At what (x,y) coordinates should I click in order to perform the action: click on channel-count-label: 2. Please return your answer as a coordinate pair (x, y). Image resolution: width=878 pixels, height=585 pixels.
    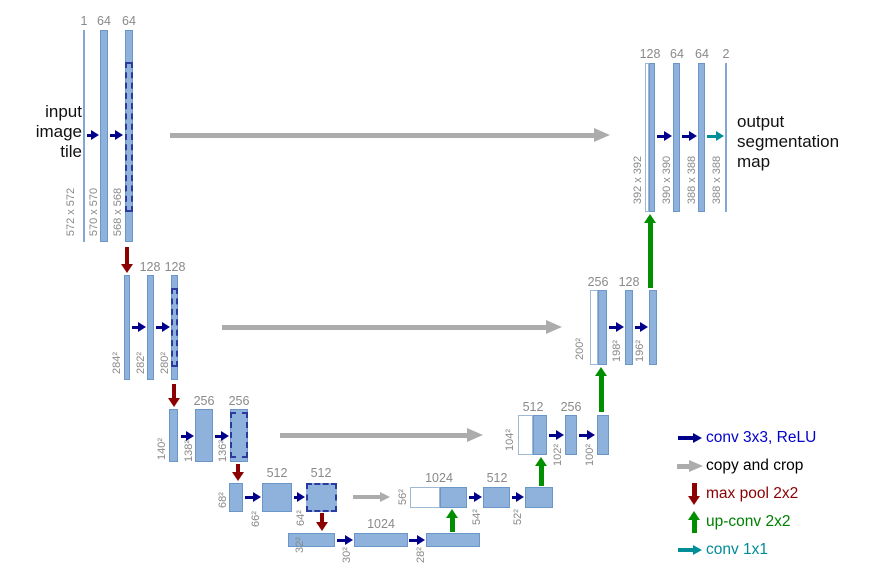
    Looking at the image, I should click on (726, 54).